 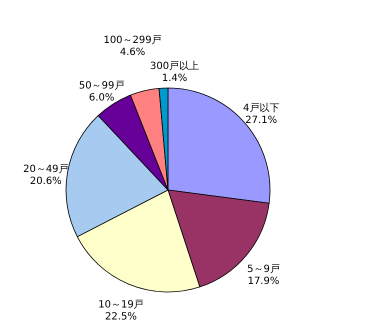 What do you see at coordinates (121, 305) in the screenshot?
I see `slice-label: 10～19戸` at bounding box center [121, 305].